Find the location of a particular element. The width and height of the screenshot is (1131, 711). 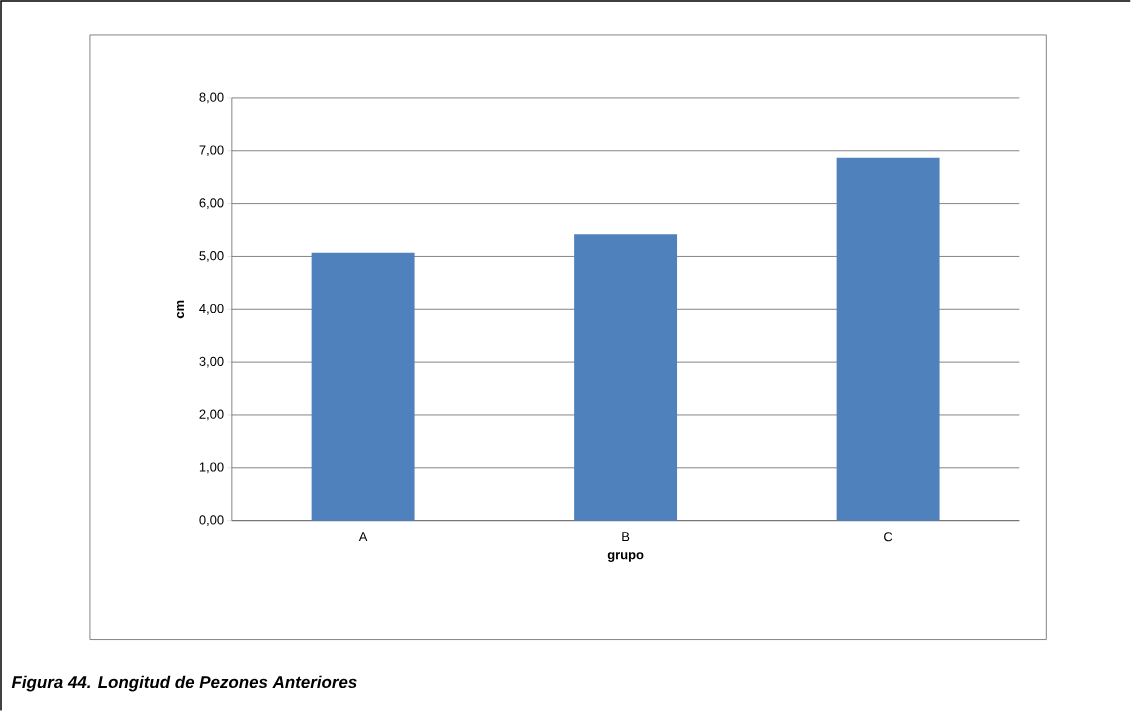

y-tick-label: 7,00 is located at coordinates (211, 150).